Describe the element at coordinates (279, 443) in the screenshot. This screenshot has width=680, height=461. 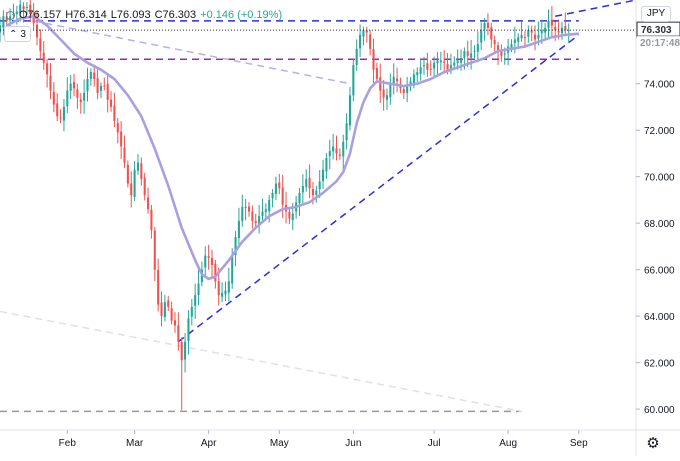
I see `x-tick-label: May` at that location.